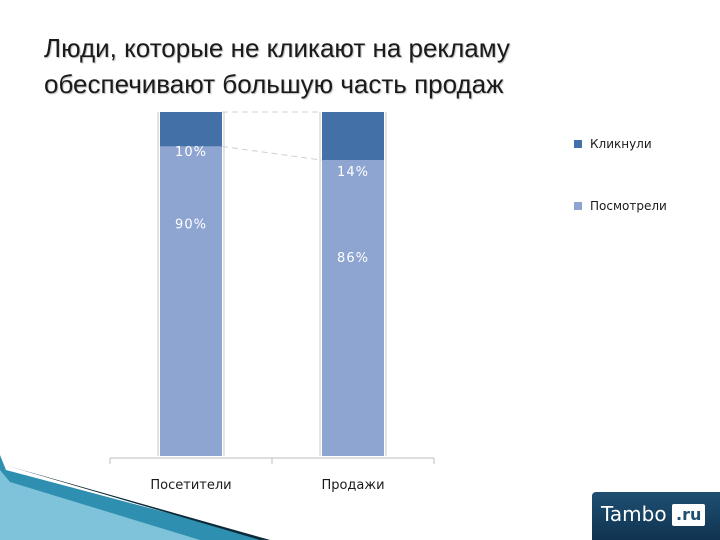  I want to click on data-label: 90%, so click(191, 224).